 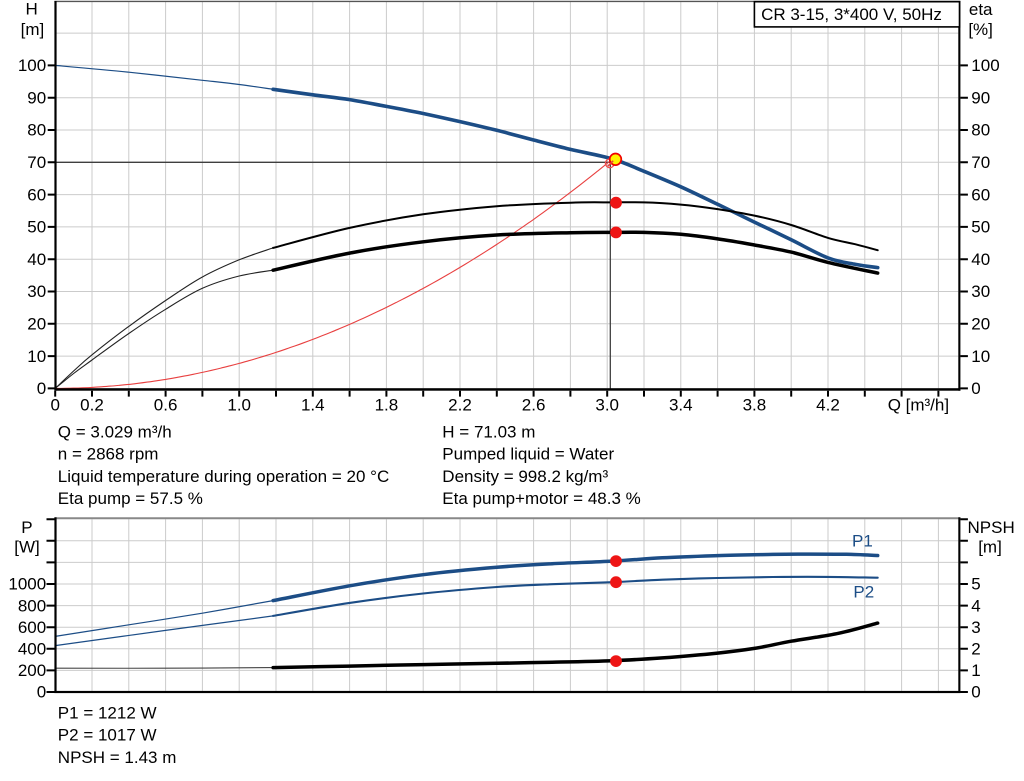 What do you see at coordinates (31, 9) in the screenshot?
I see `svg-text: H` at bounding box center [31, 9].